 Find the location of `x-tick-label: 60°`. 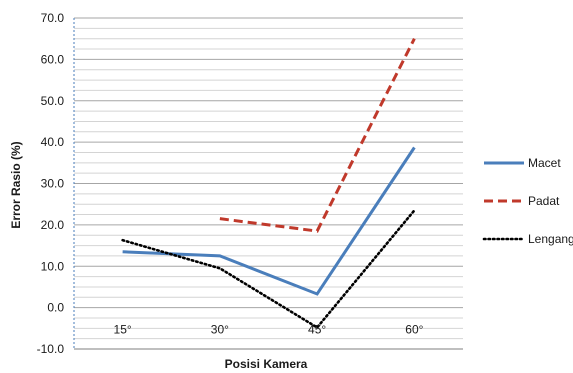

x-tick-label: 60° is located at coordinates (414, 330).